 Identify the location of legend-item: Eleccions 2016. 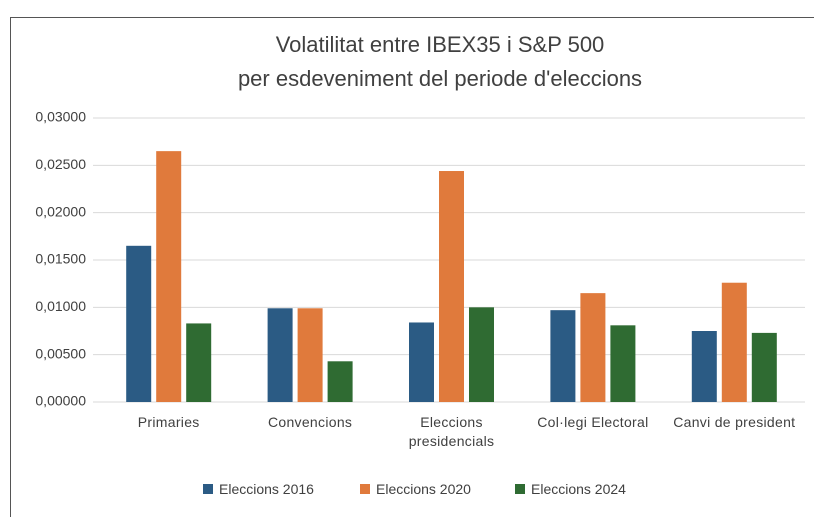
(258, 489).